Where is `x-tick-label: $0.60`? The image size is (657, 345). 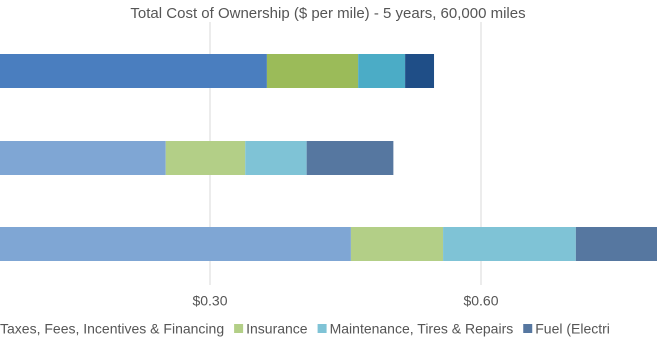
x-tick-label: $0.60 is located at coordinates (480, 301).